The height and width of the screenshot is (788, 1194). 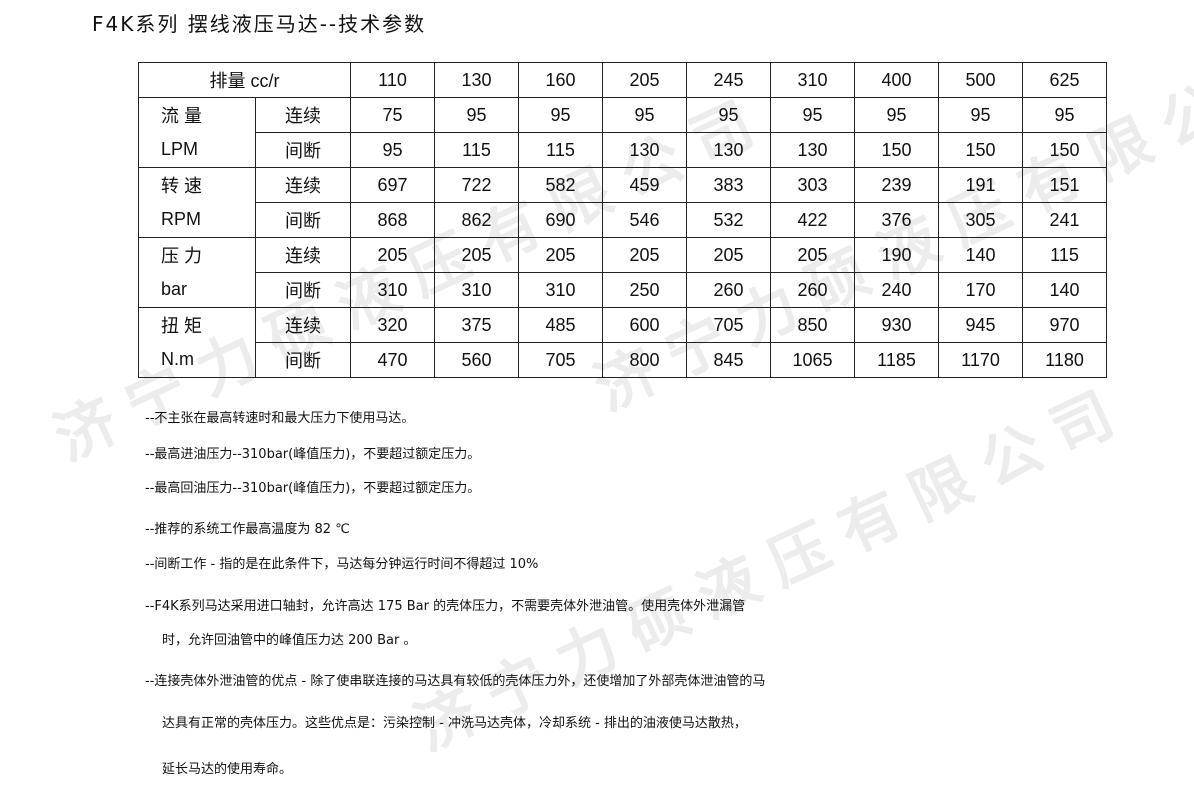 What do you see at coordinates (197, 255) in the screenshot?
I see `group-label: 压 力` at bounding box center [197, 255].